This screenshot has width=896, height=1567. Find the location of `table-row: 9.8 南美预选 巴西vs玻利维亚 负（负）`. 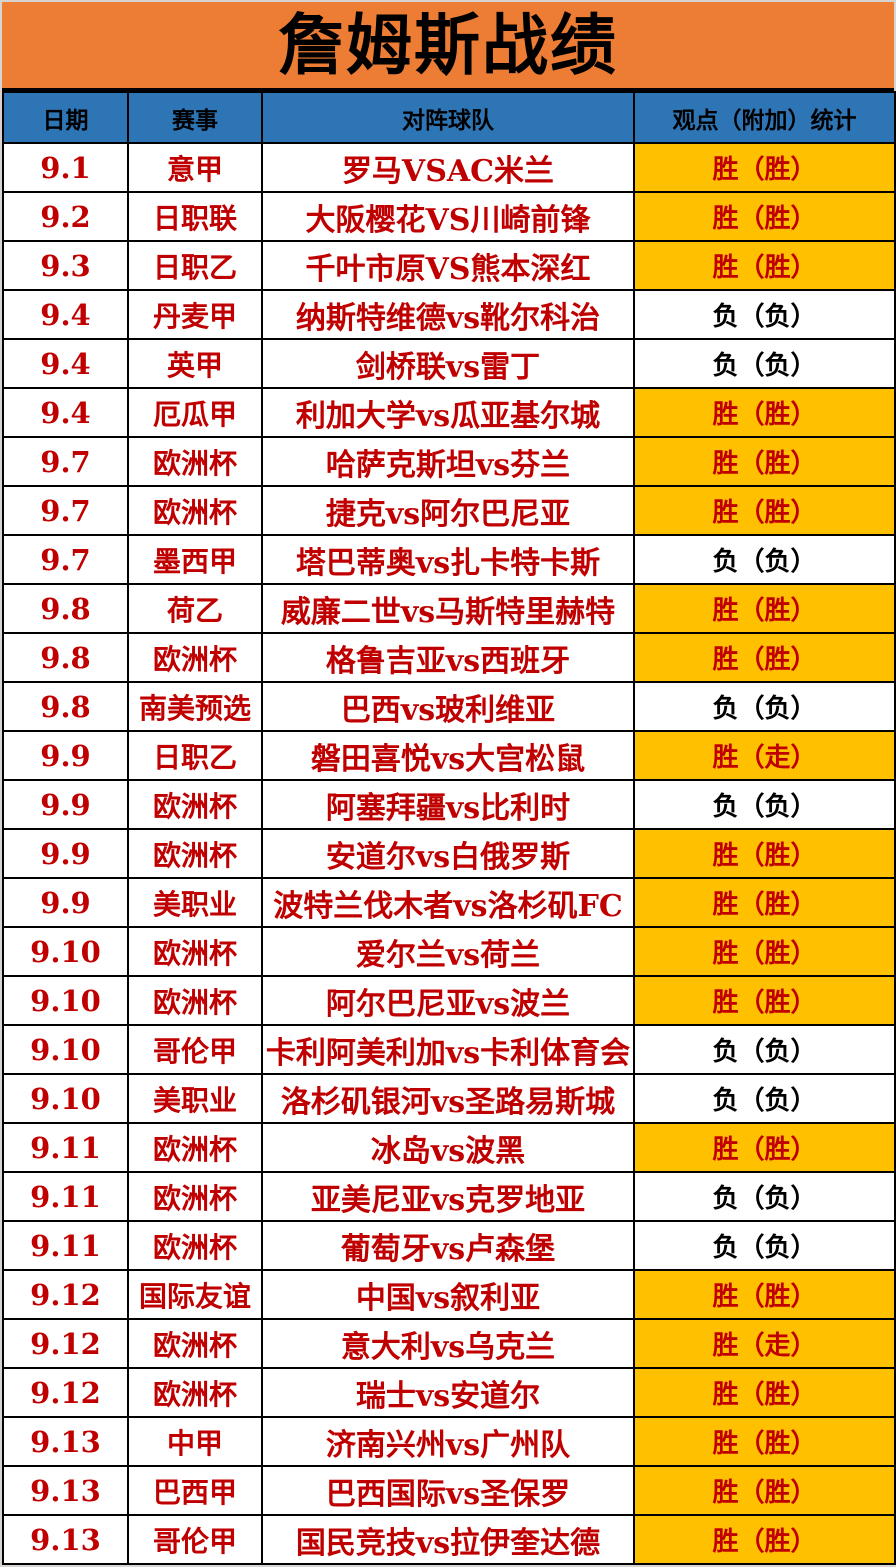

table-row: 9.8 南美预选 巴西vs玻利维亚 负（负） is located at coordinates (449, 706).